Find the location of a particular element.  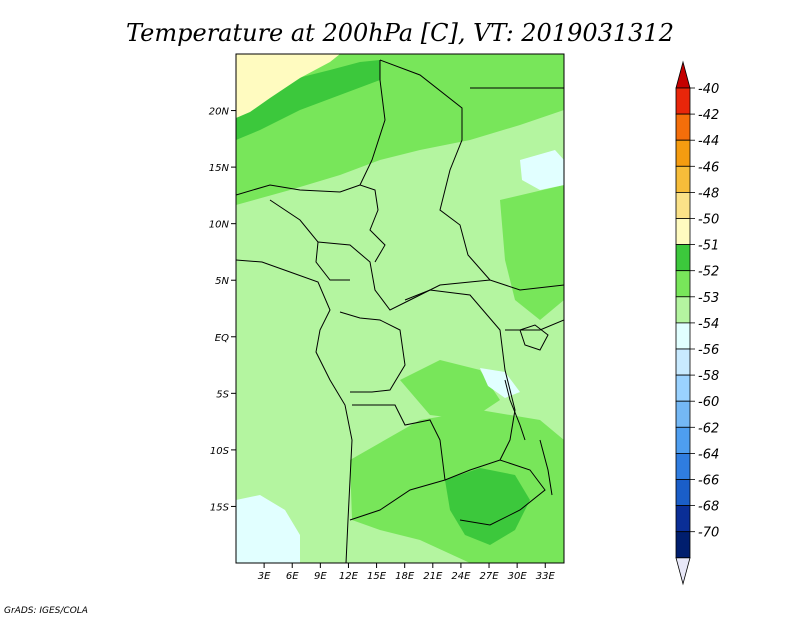

y-tick-label: 10S is located at coordinates (220, 451).